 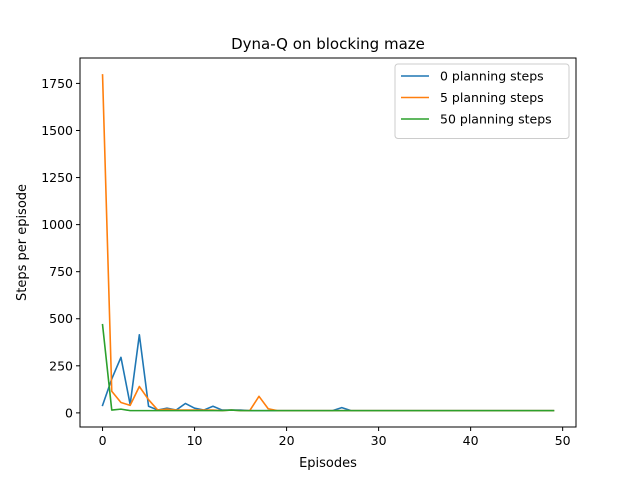 I want to click on y-tick-label: 750, so click(x=61, y=271).